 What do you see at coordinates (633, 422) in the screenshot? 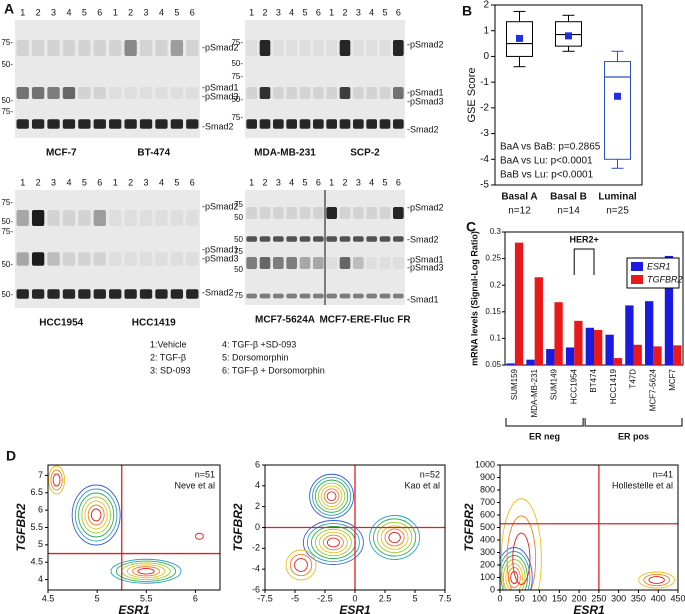
I see `group-bracket` at bounding box center [633, 422].